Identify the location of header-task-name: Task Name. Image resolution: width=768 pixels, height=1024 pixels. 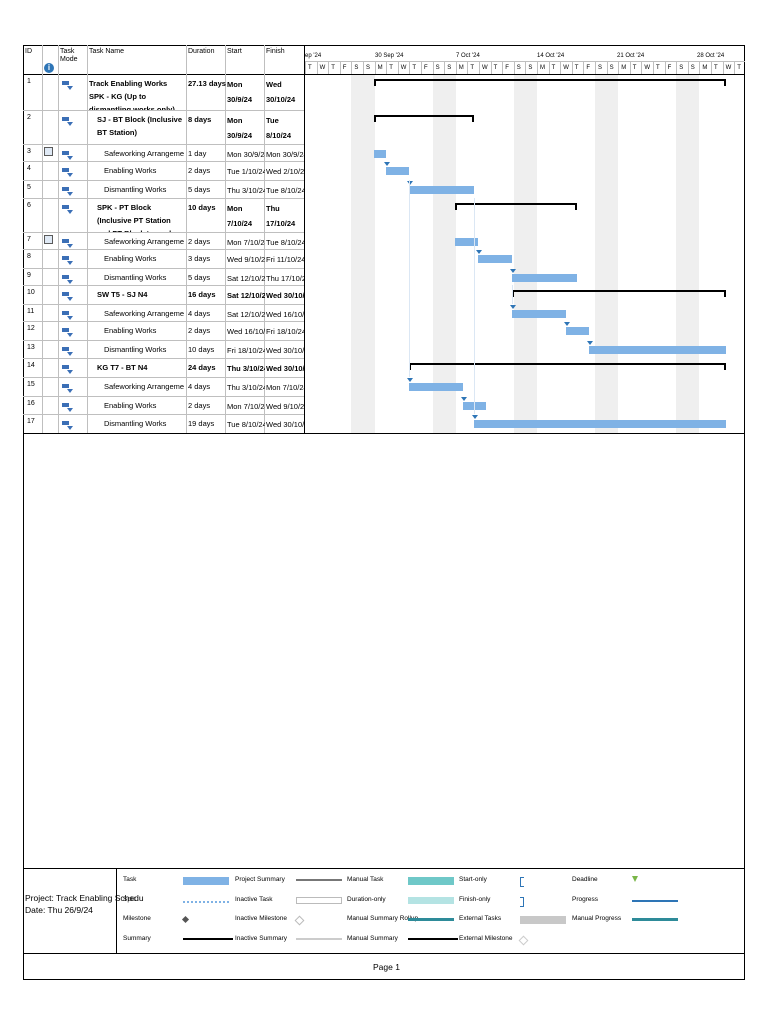
(107, 51).